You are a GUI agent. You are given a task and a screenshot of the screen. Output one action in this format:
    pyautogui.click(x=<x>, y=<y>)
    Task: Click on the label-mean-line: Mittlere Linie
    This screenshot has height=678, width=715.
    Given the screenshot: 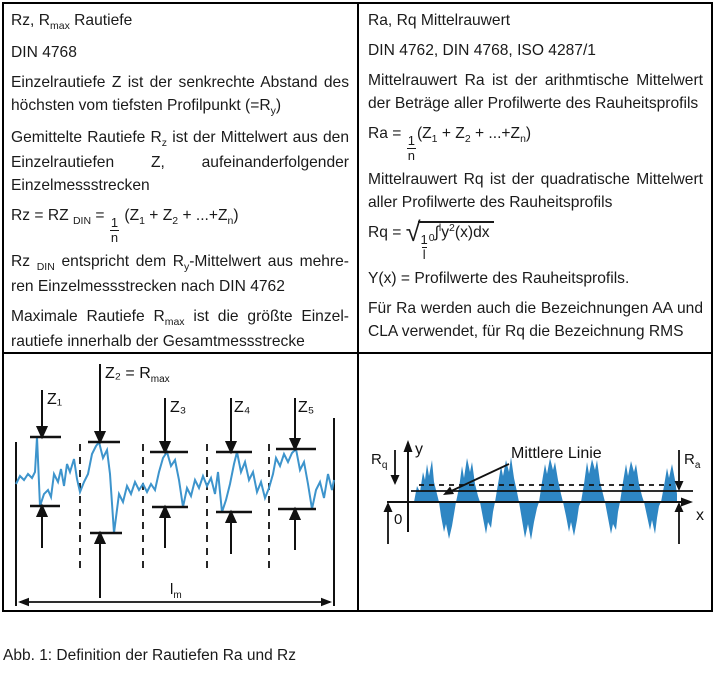 What is the action you would take?
    pyautogui.click(x=556, y=453)
    